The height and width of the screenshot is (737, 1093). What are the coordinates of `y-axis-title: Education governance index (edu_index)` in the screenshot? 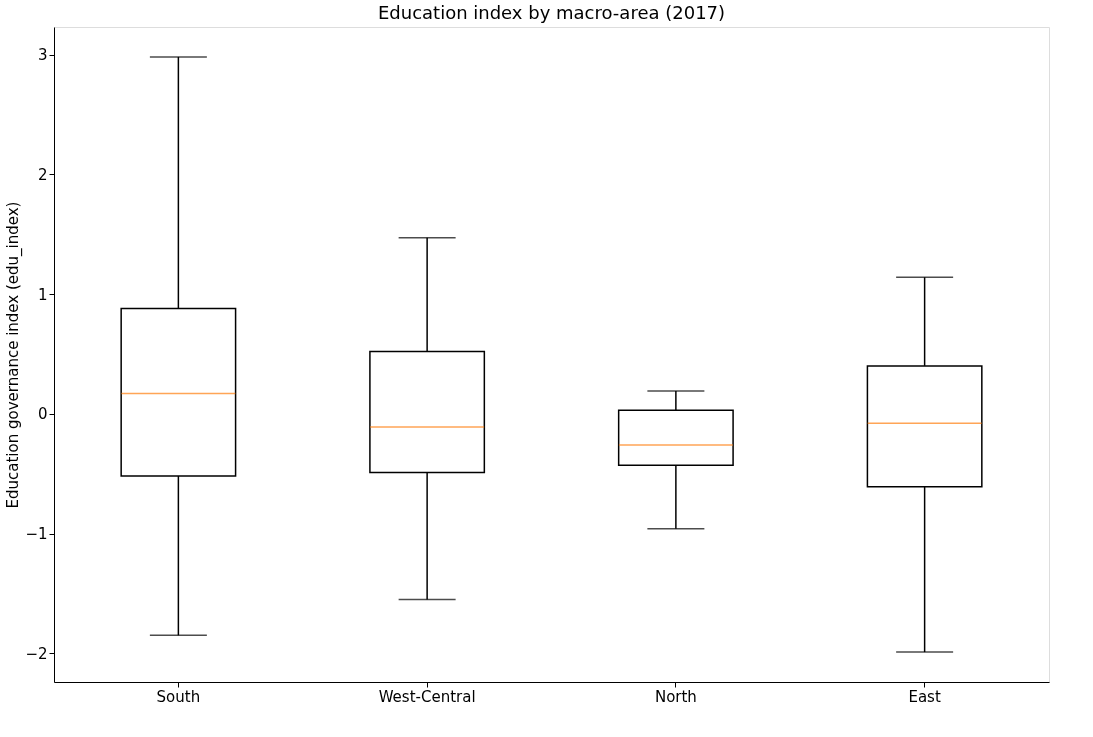 It's located at (14, 355).